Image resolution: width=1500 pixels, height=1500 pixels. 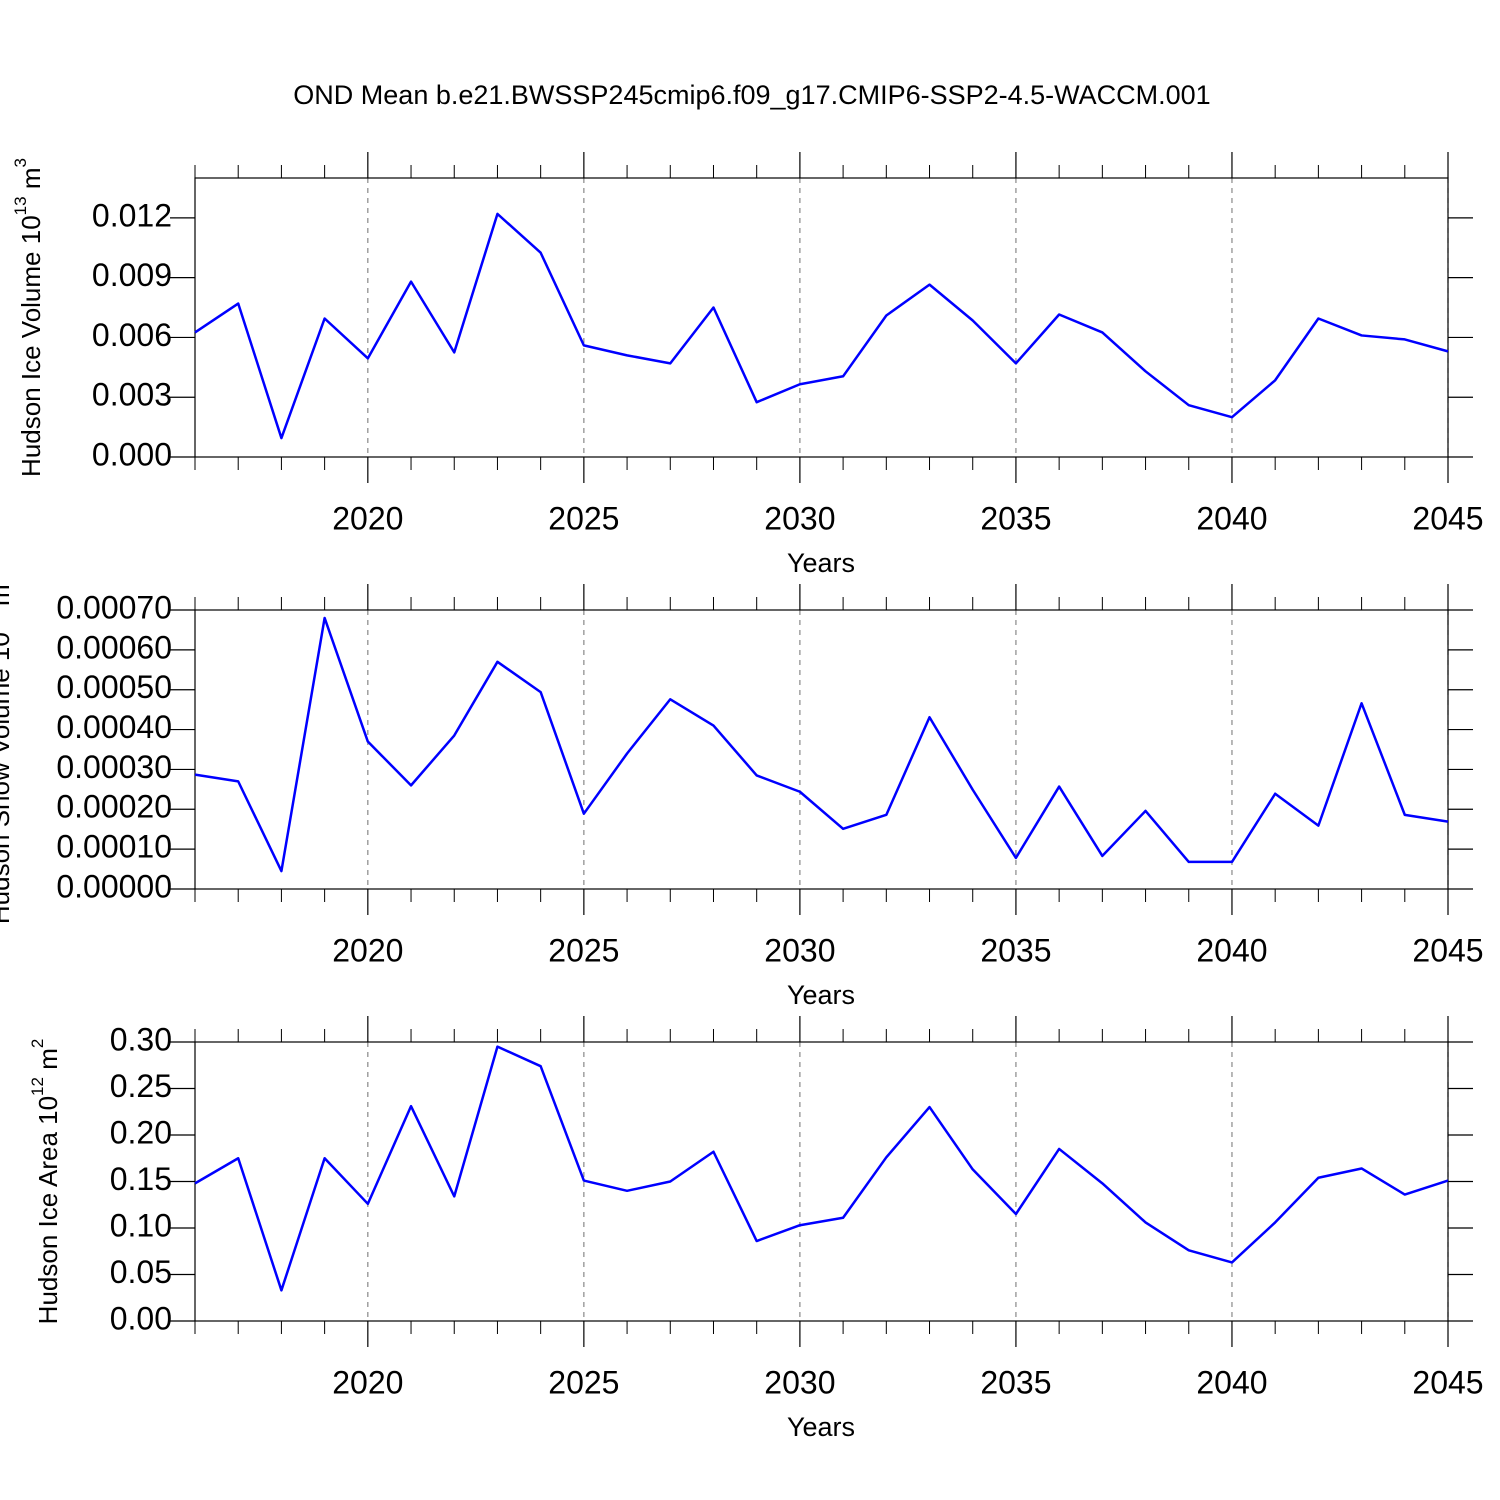 I want to click on y-axis-label-part: Hudson Snow Volume 10, so click(x=7, y=778).